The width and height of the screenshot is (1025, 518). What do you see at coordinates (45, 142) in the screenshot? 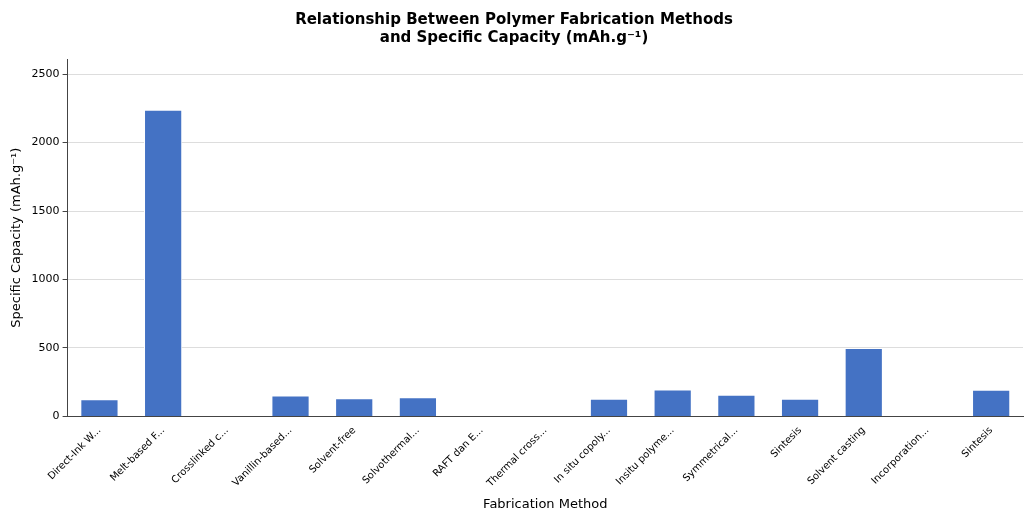
I see `y-tick-label: 2000` at bounding box center [45, 142].